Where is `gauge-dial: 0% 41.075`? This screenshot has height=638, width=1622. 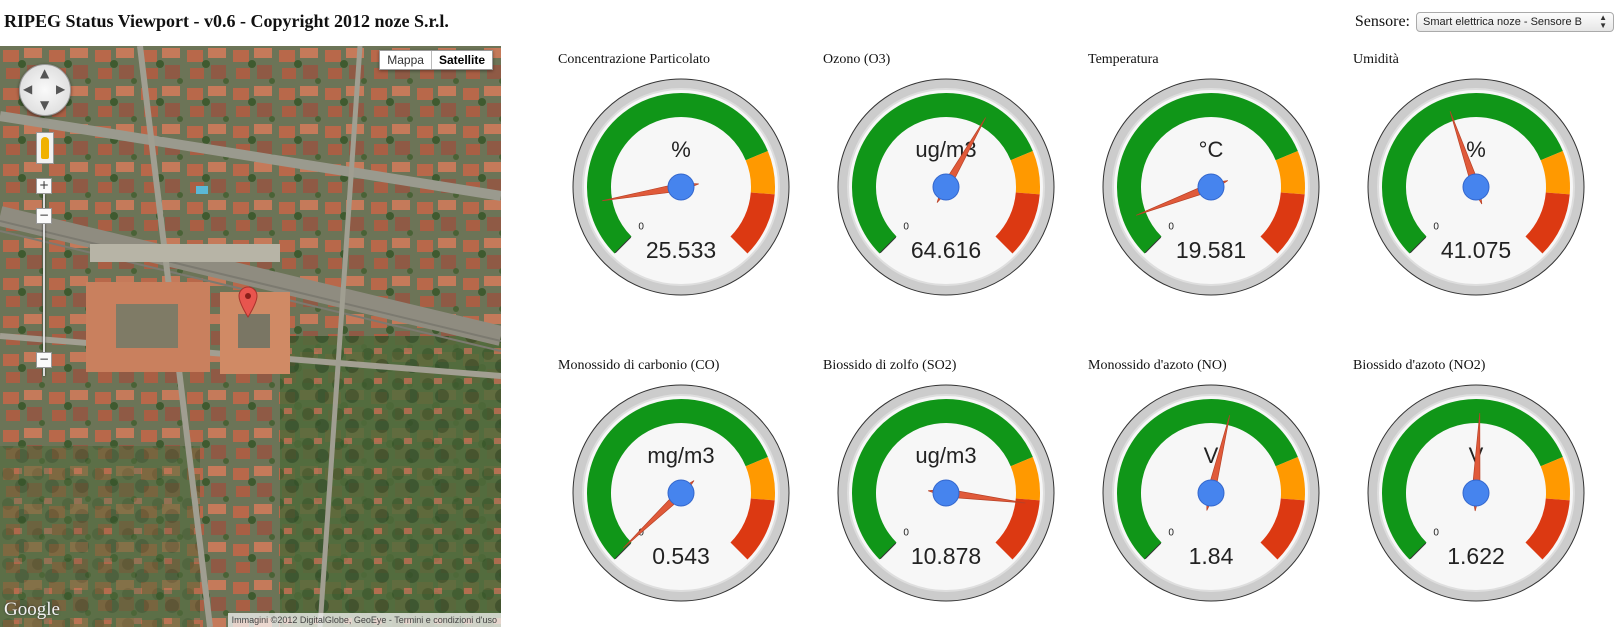 gauge-dial: 0% 41.075 is located at coordinates (1476, 187).